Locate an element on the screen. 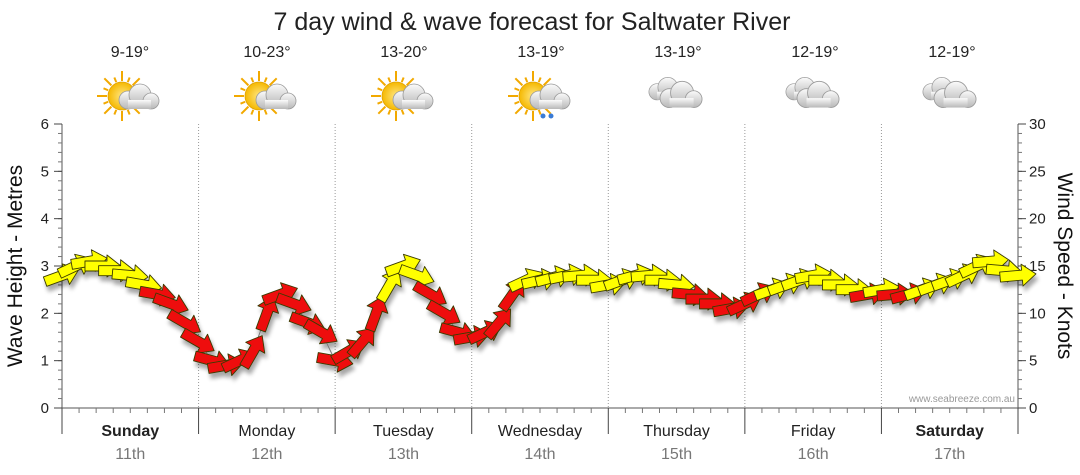 The width and height of the screenshot is (1080, 475). left-tick-label: 3 is located at coordinates (45, 266).